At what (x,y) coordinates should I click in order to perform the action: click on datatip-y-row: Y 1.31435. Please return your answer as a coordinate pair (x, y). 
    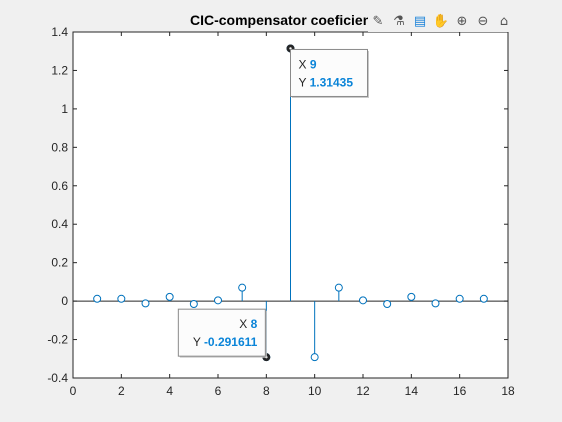
    Looking at the image, I should click on (326, 82).